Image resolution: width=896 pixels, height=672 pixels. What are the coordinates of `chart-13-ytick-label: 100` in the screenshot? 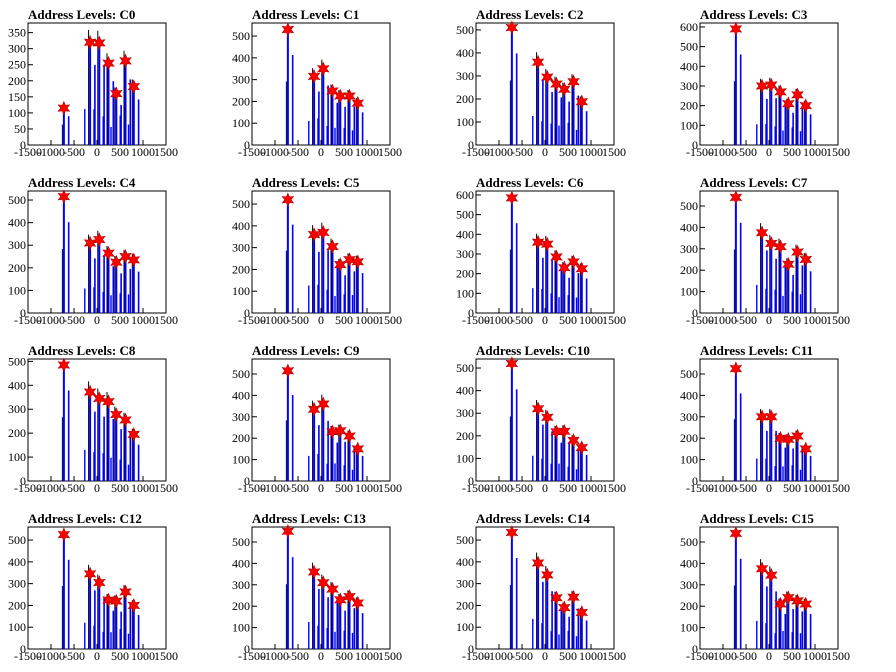 It's located at (241, 628).